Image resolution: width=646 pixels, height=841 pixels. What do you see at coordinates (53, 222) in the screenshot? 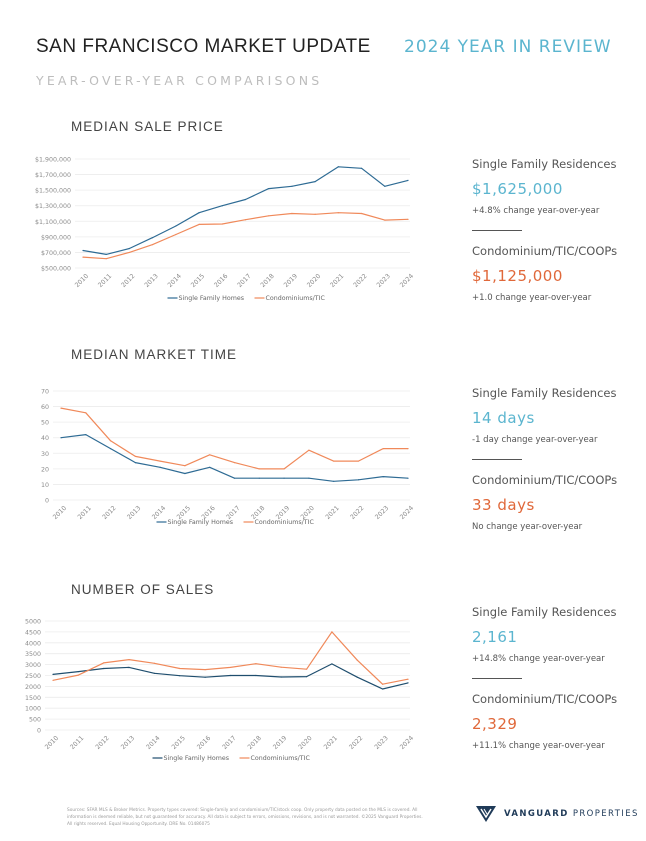
I see `y-tick-label: $1,100,000` at bounding box center [53, 222].